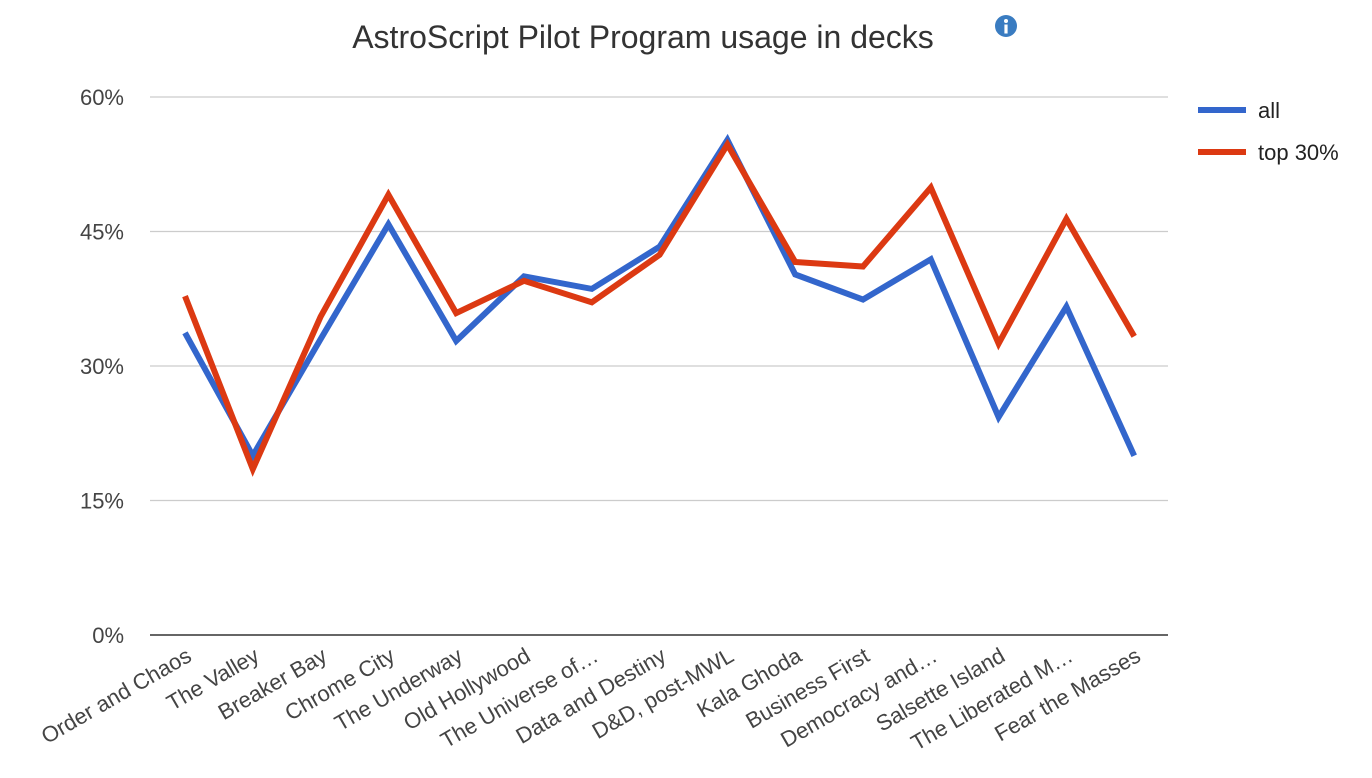  Describe the element at coordinates (1298, 152) in the screenshot. I see `legend-label: top 30%` at that location.